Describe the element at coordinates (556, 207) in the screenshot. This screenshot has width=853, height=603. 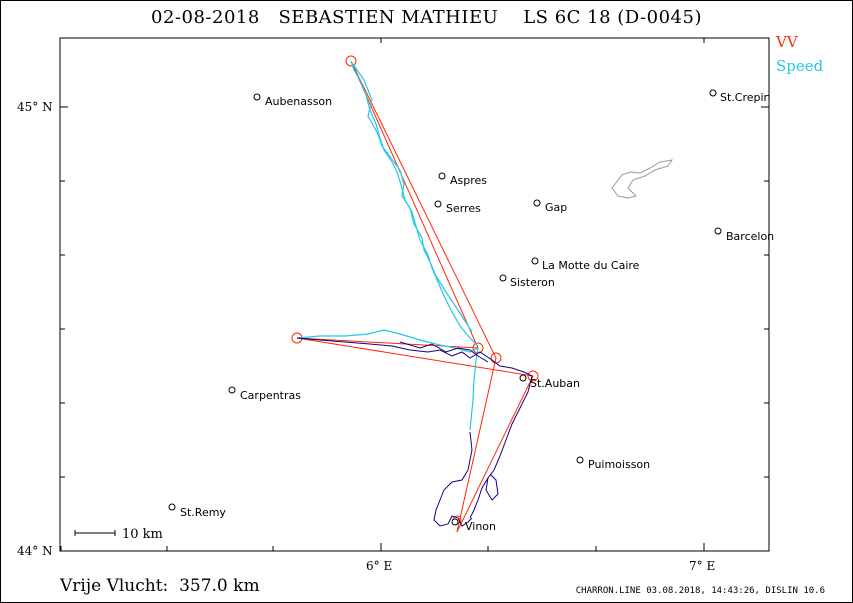
I see `town-gap: Gap` at that location.